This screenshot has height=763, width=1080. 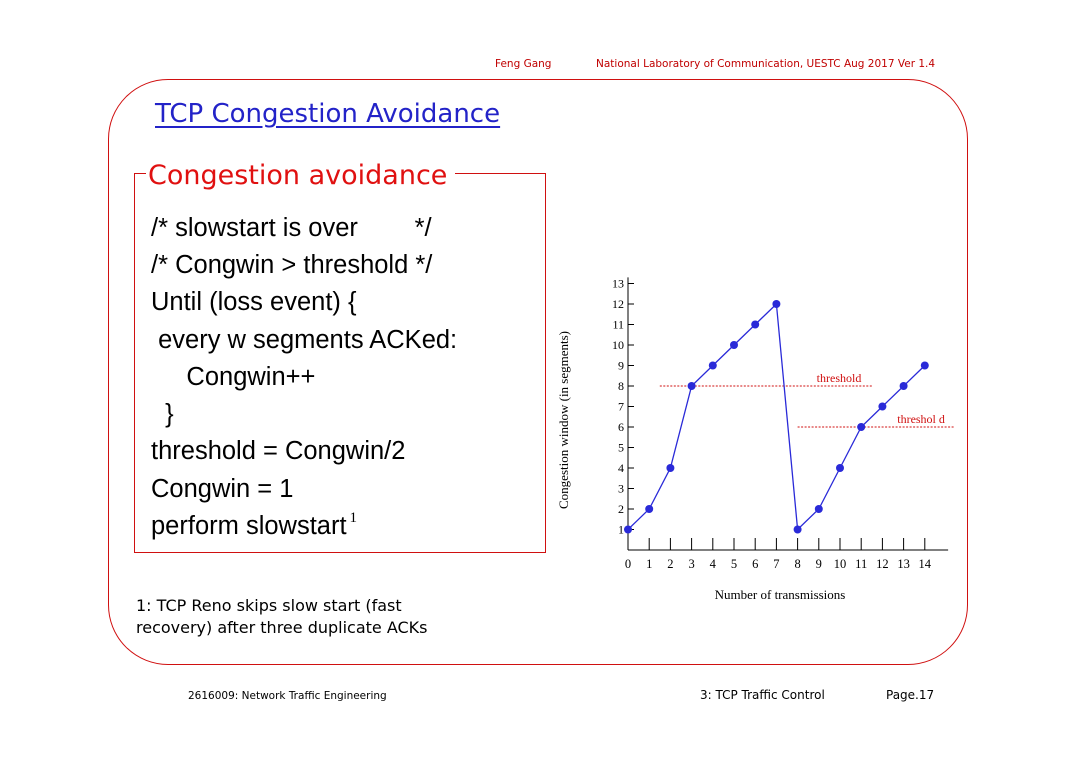 What do you see at coordinates (755, 564) in the screenshot?
I see `x-tick-label: 6` at bounding box center [755, 564].